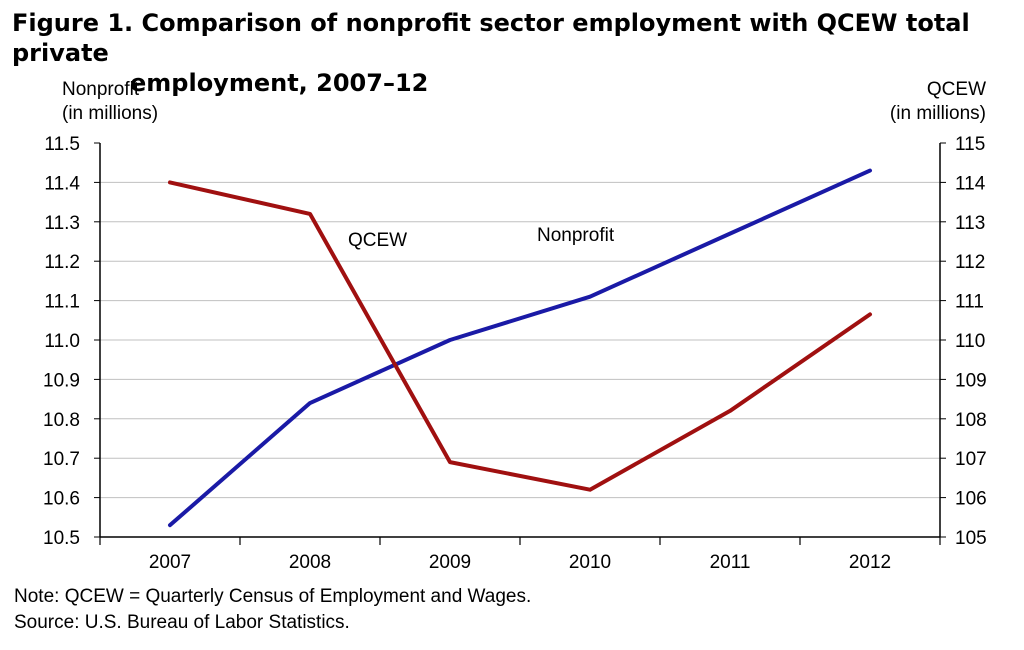 This screenshot has height=650, width=1024. Describe the element at coordinates (971, 538) in the screenshot. I see `right-y-tick-label: 105` at that location.